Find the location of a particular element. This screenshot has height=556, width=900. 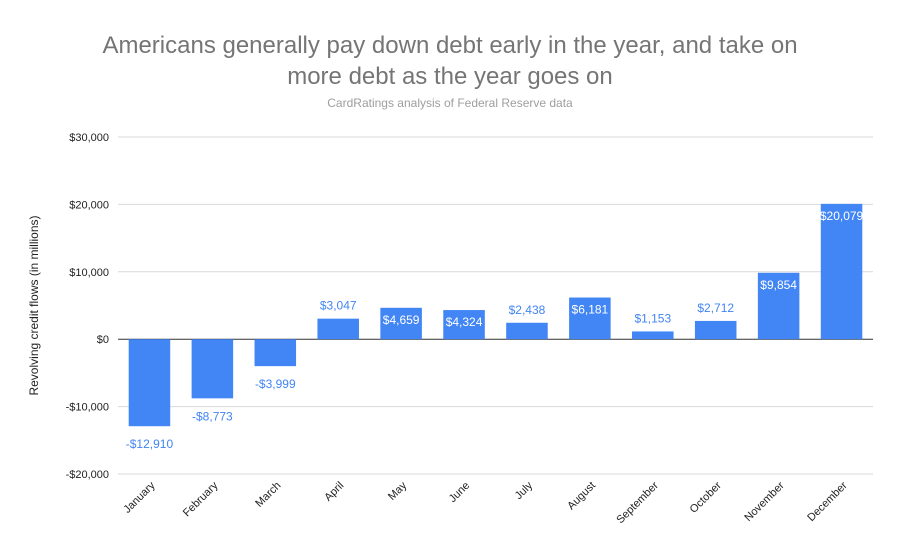

x-tick-label: November is located at coordinates (764, 501).